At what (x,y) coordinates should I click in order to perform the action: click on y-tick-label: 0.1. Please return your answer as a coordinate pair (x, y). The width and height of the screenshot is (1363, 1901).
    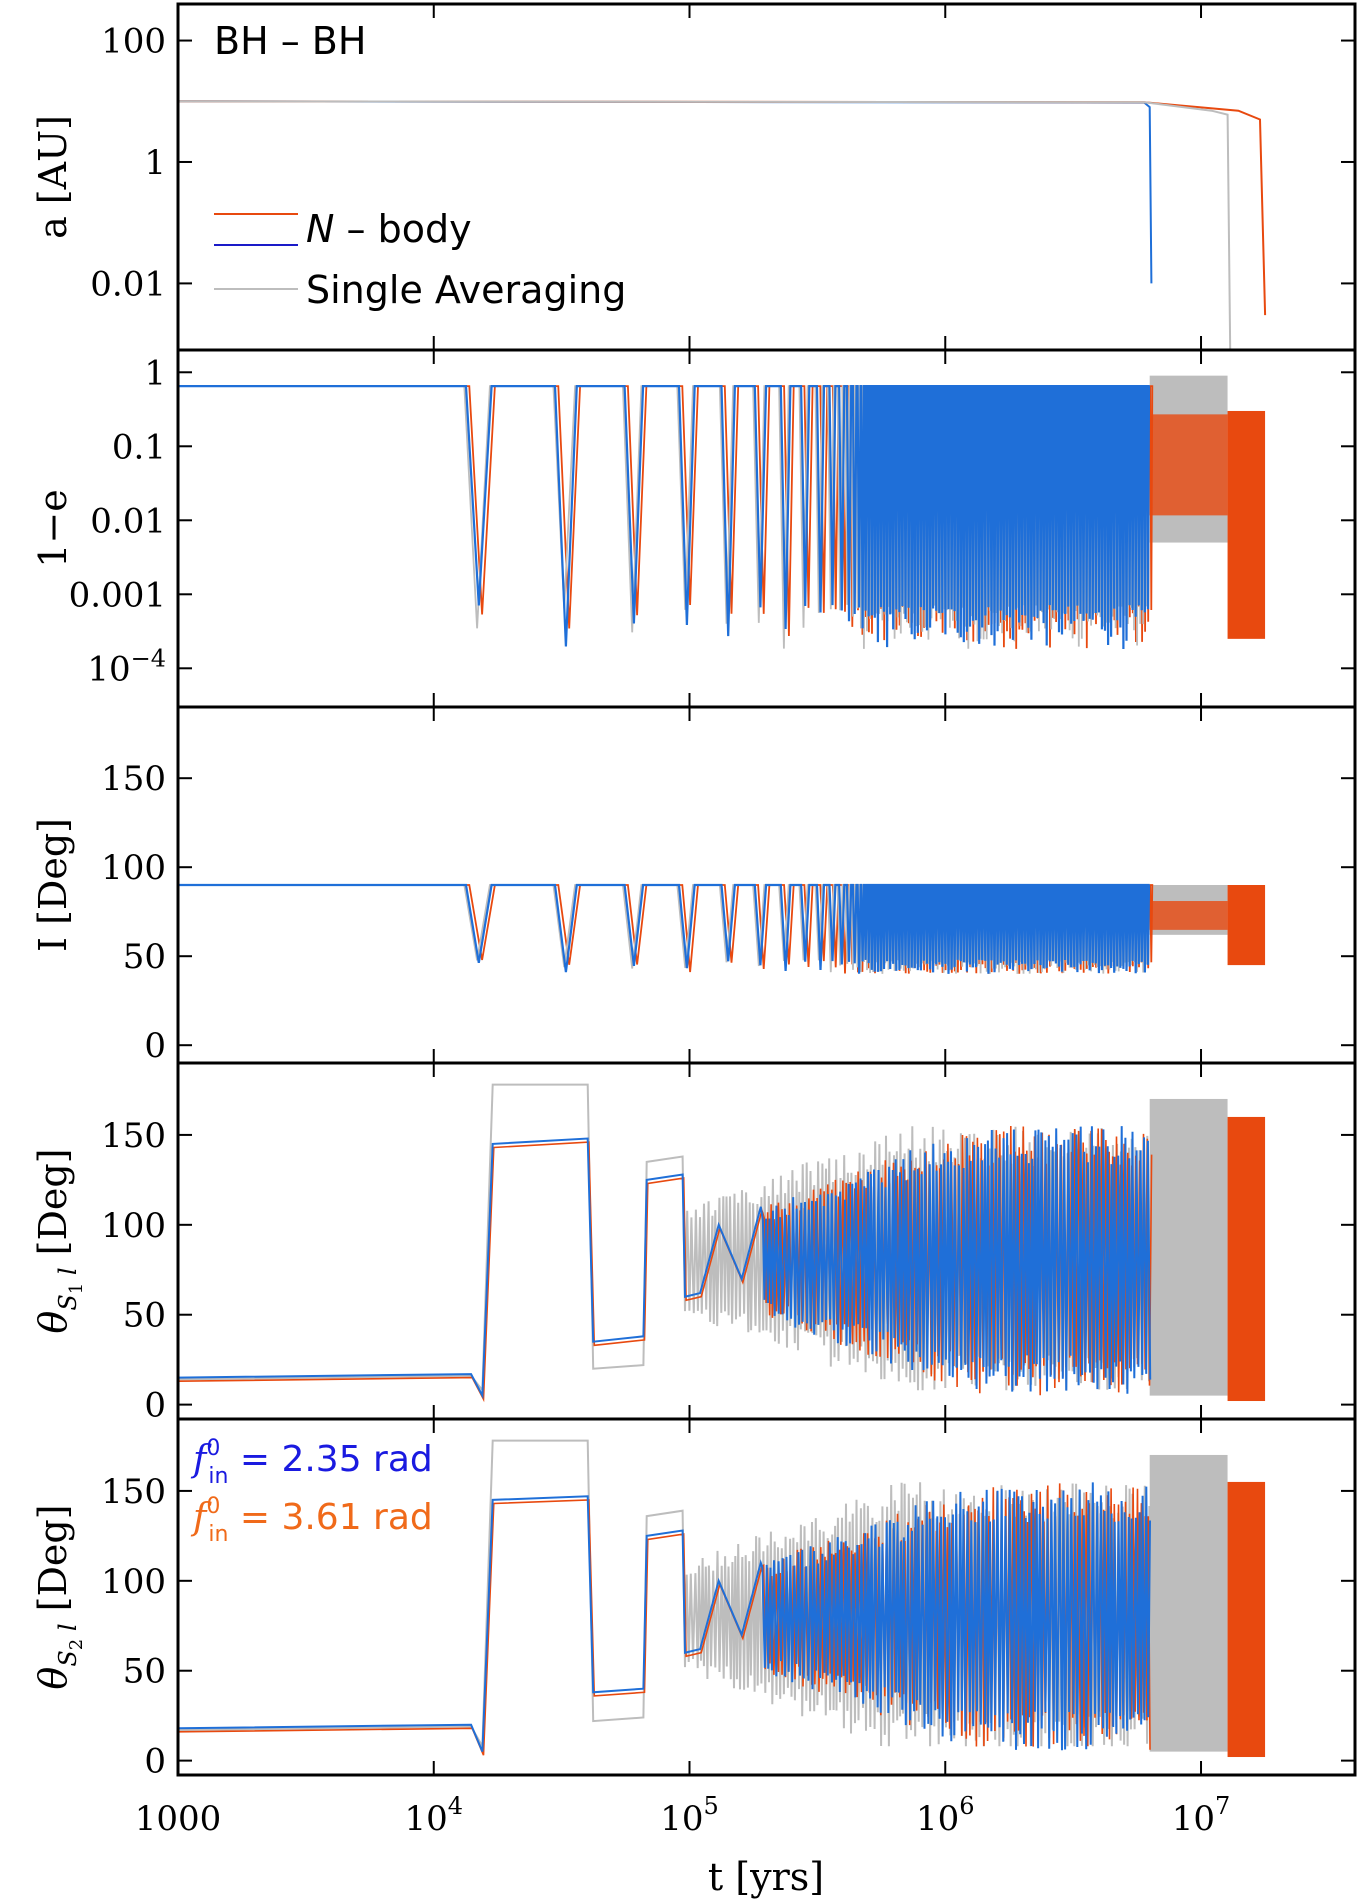
    Looking at the image, I should click on (139, 447).